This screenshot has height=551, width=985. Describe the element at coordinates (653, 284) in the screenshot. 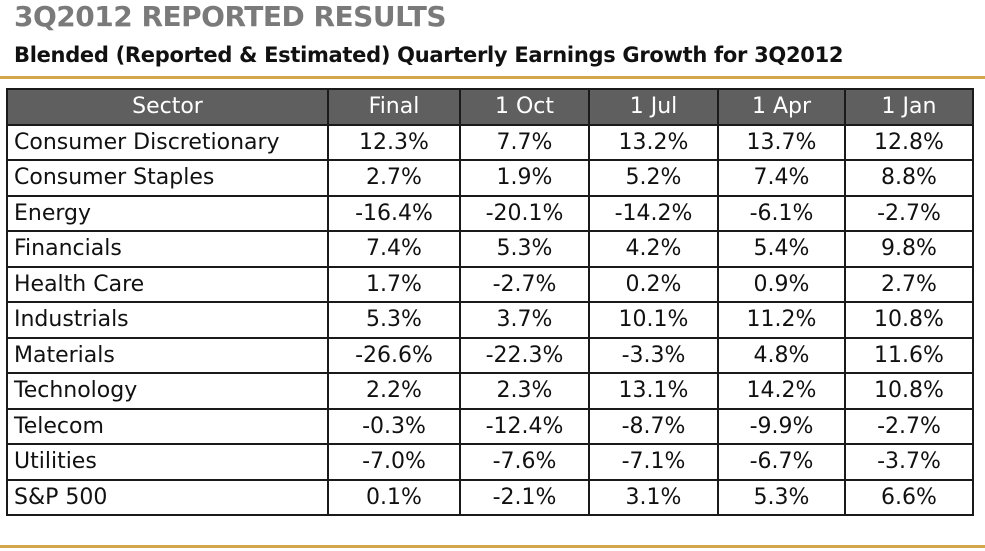

I see `value-cell-1-jul: 0.2%` at that location.